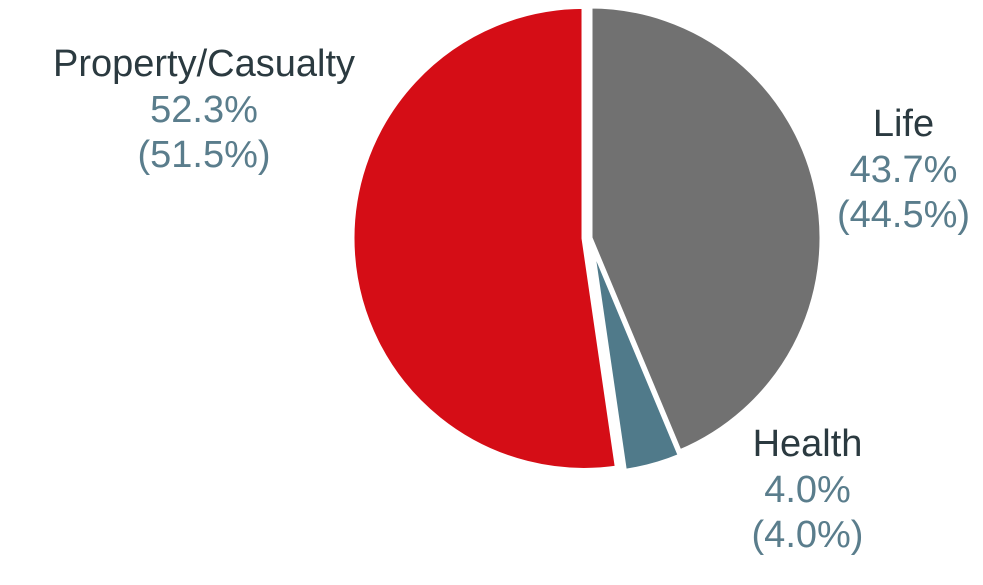 This screenshot has width=983, height=585. I want to click on slice-label-health: Health, so click(807, 445).